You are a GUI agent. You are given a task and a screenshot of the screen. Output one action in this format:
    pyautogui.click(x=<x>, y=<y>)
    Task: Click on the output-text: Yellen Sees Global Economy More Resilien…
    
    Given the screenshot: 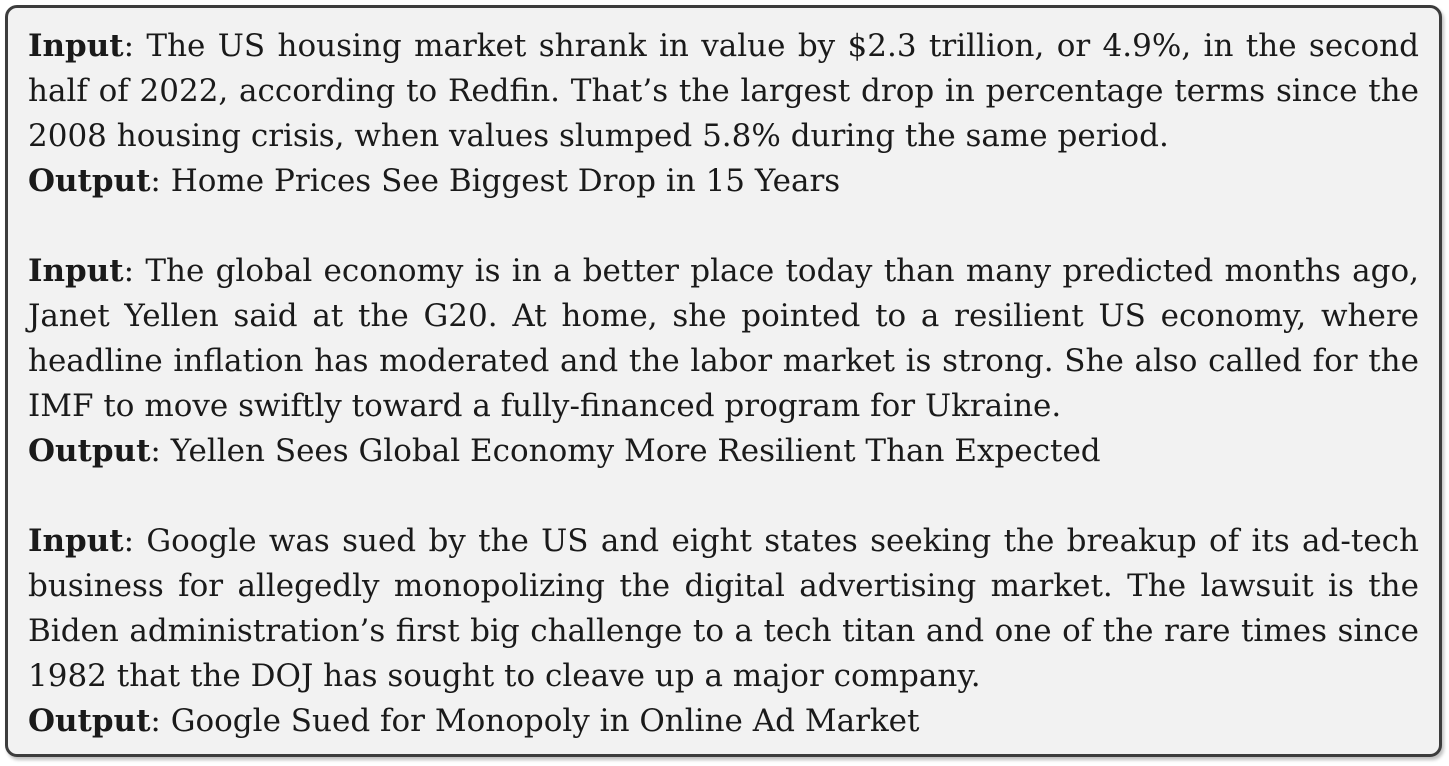 What is the action you would take?
    pyautogui.click(x=635, y=451)
    